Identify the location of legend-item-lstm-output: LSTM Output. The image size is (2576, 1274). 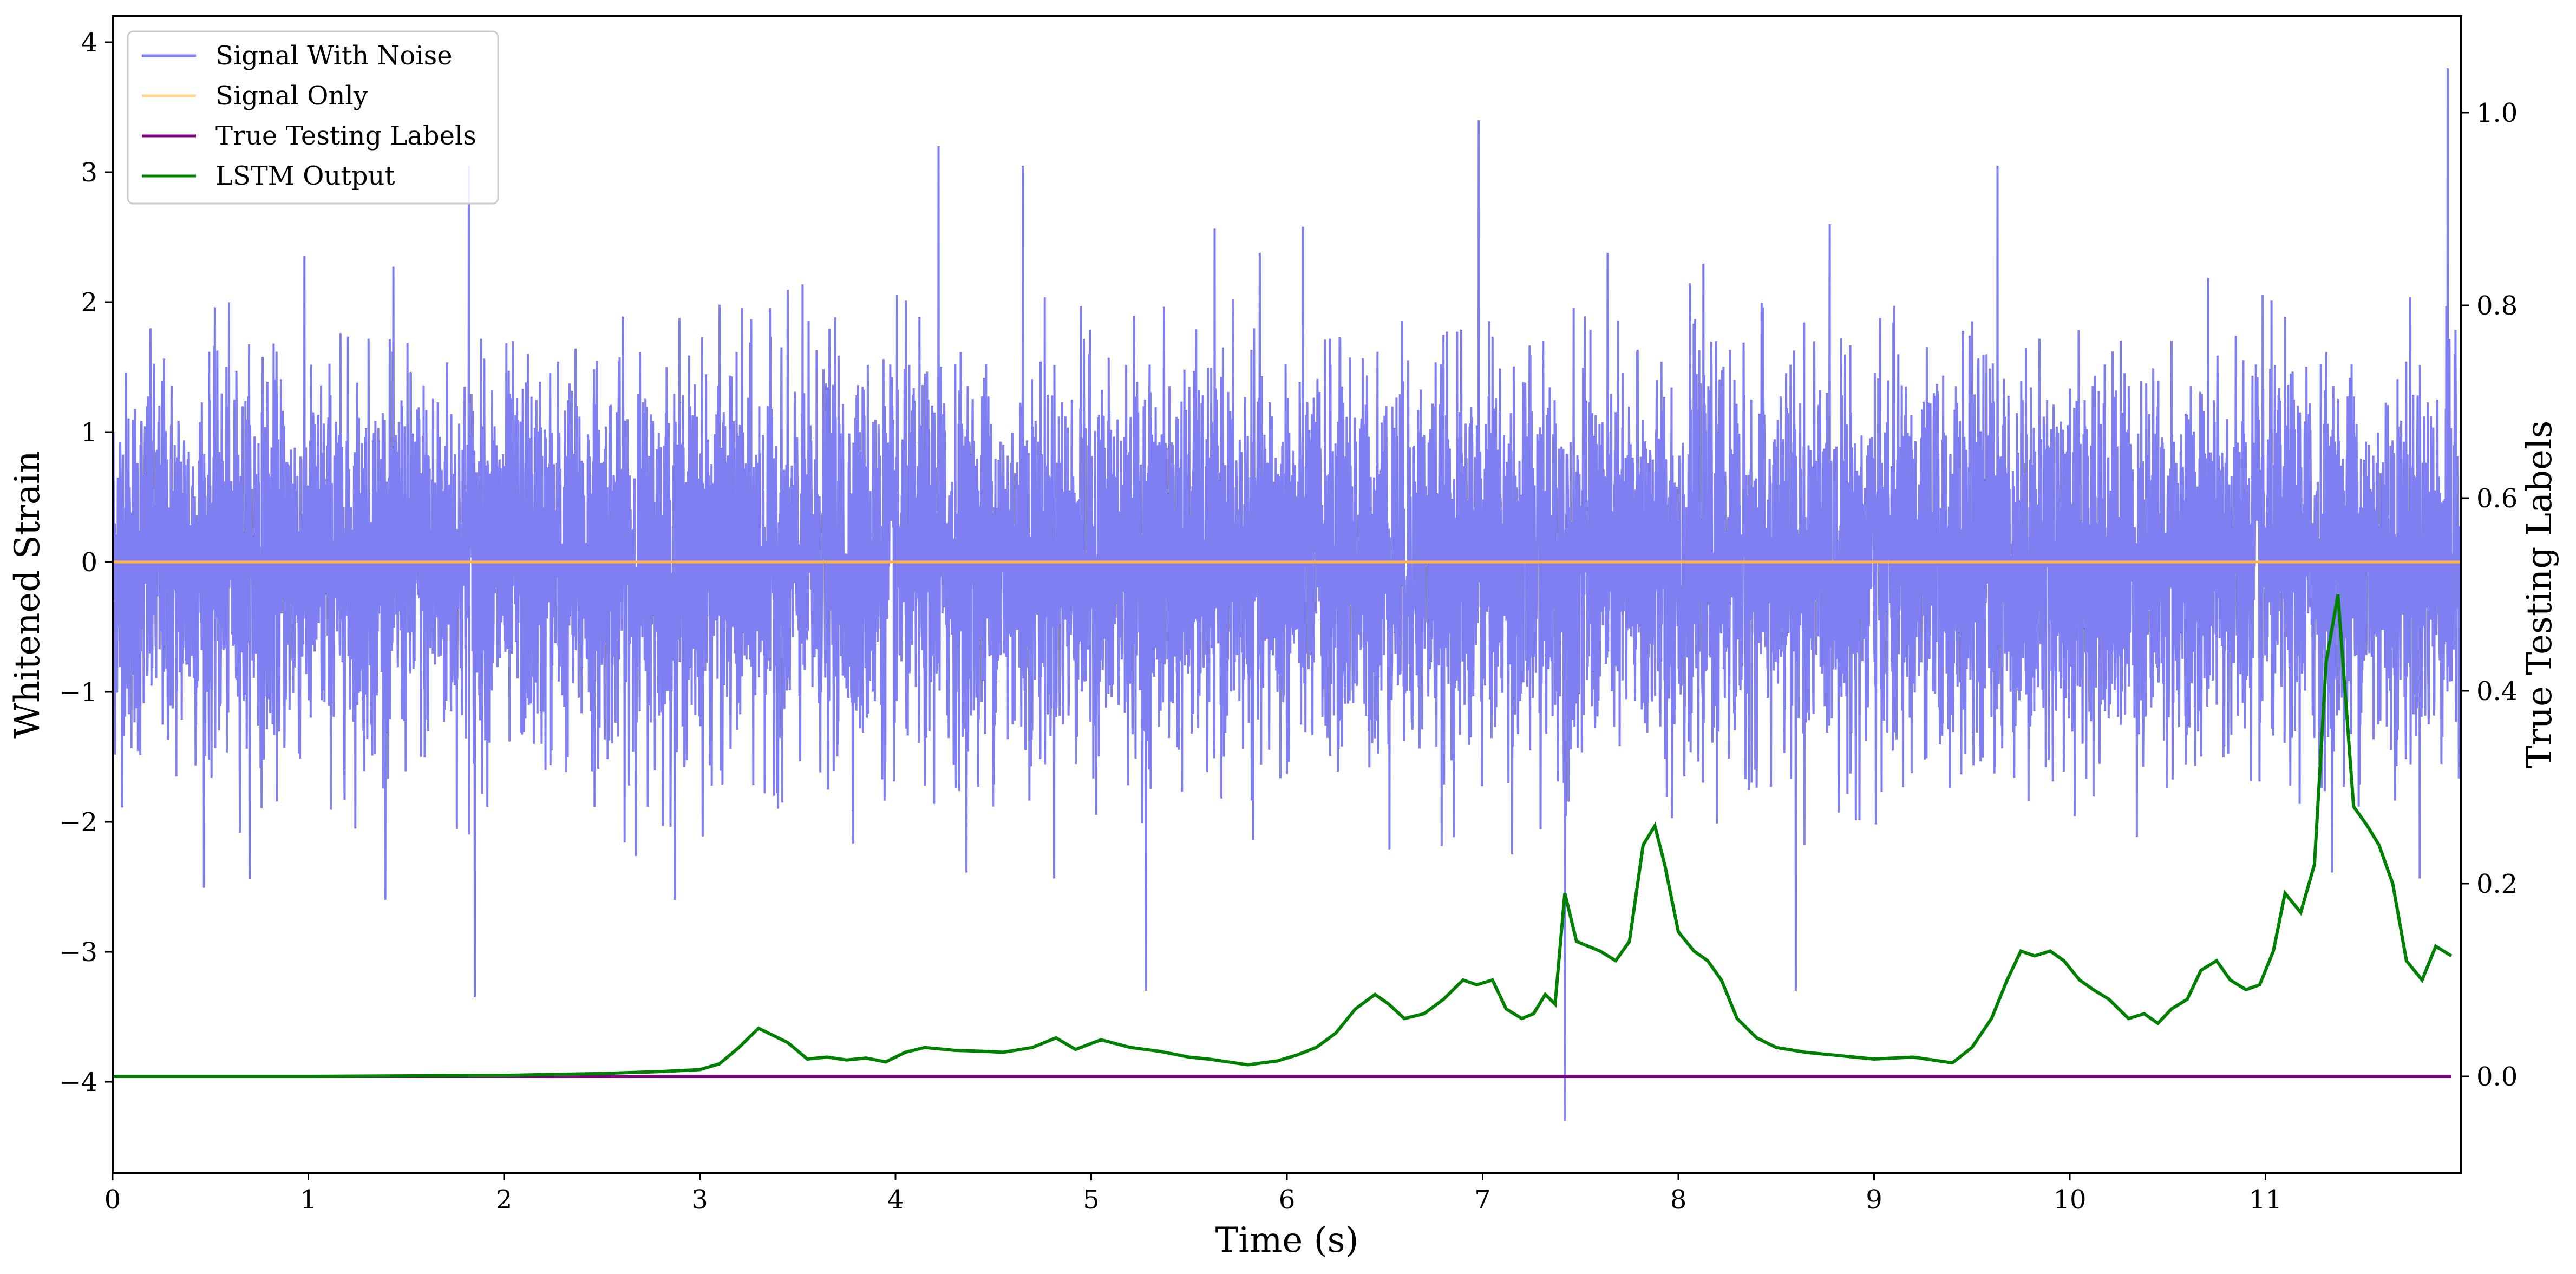
(268, 176).